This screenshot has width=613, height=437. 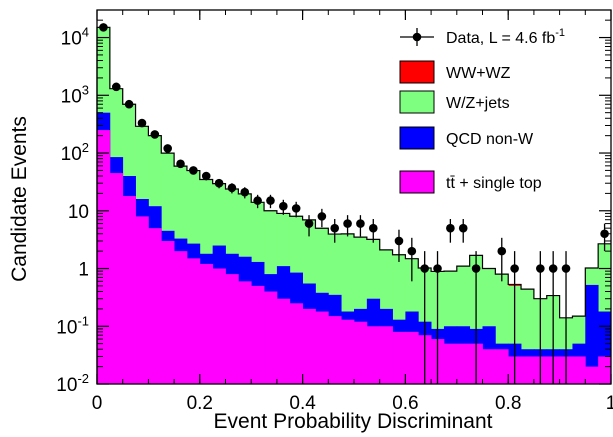 I want to click on y-tick-label: 10, so click(x=78, y=212).